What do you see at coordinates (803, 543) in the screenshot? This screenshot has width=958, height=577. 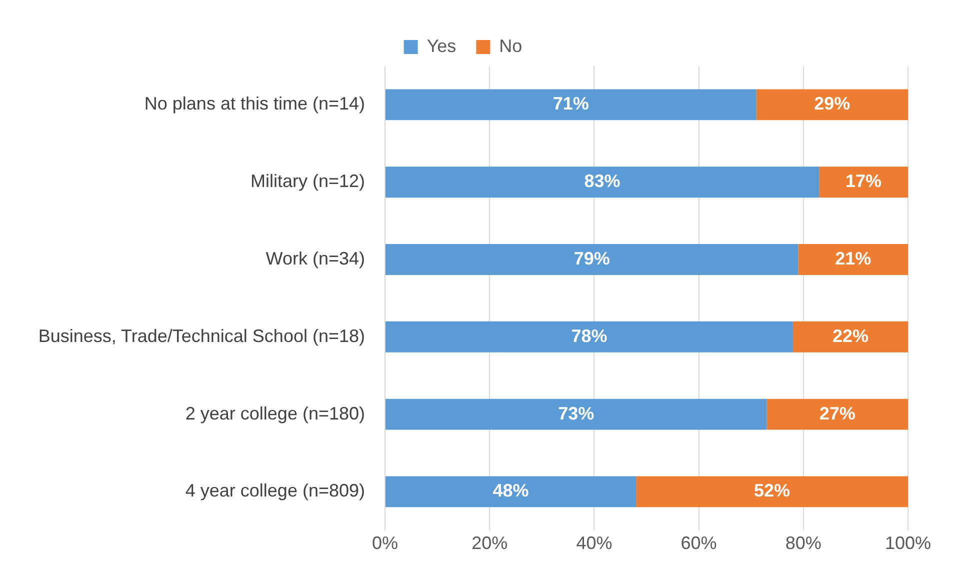 I see `x-tick-label: 80%` at bounding box center [803, 543].